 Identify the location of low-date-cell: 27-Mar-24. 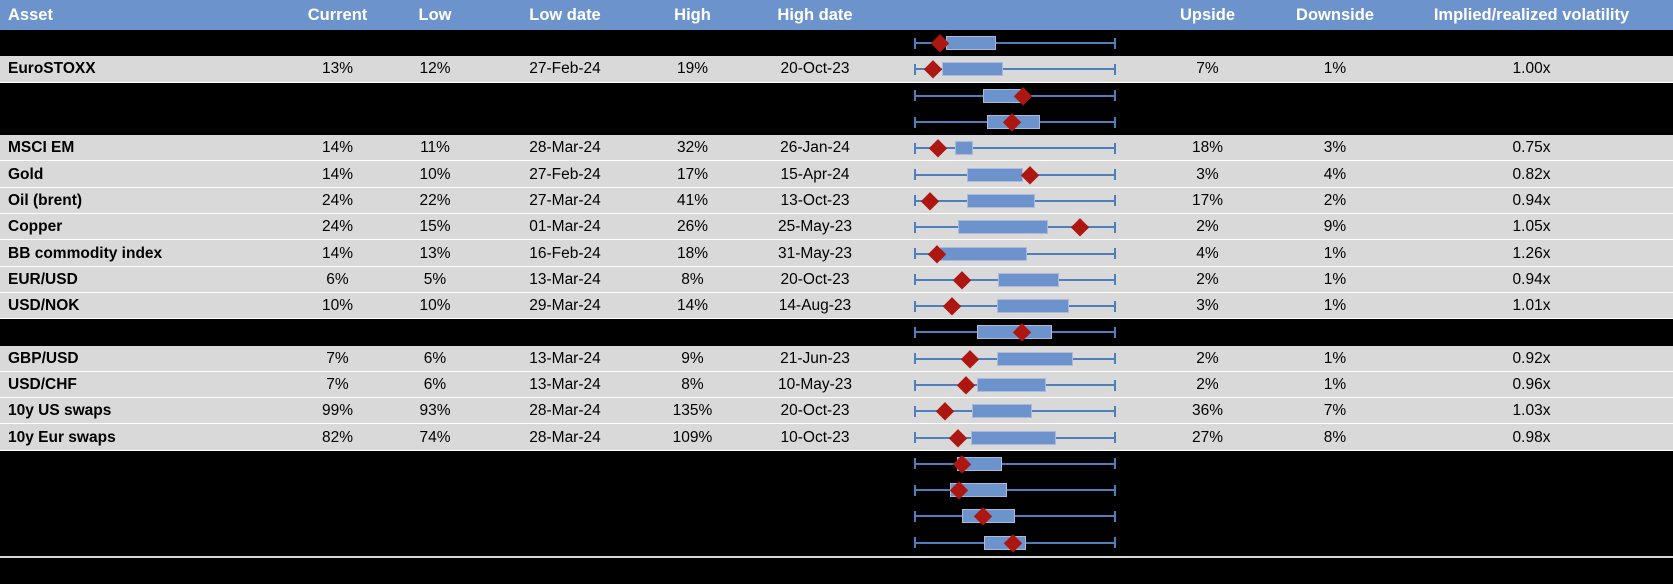
(565, 200).